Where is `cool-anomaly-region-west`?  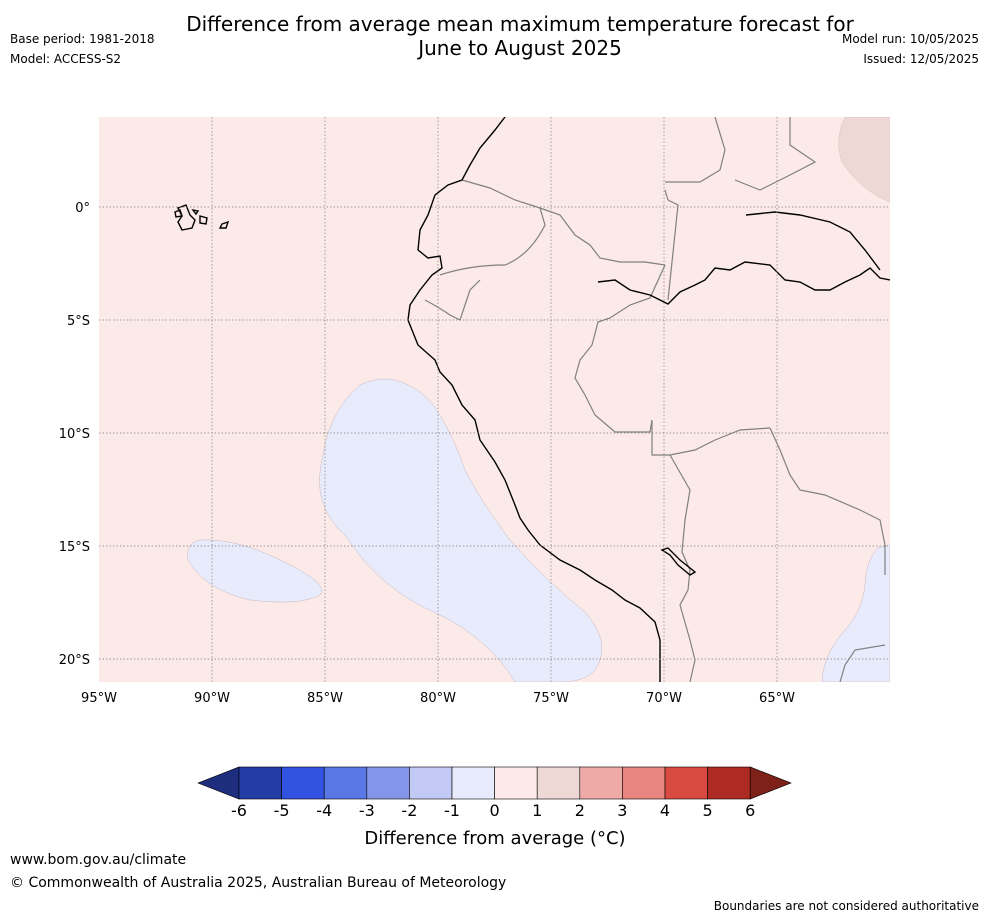 cool-anomaly-region-west is located at coordinates (255, 571).